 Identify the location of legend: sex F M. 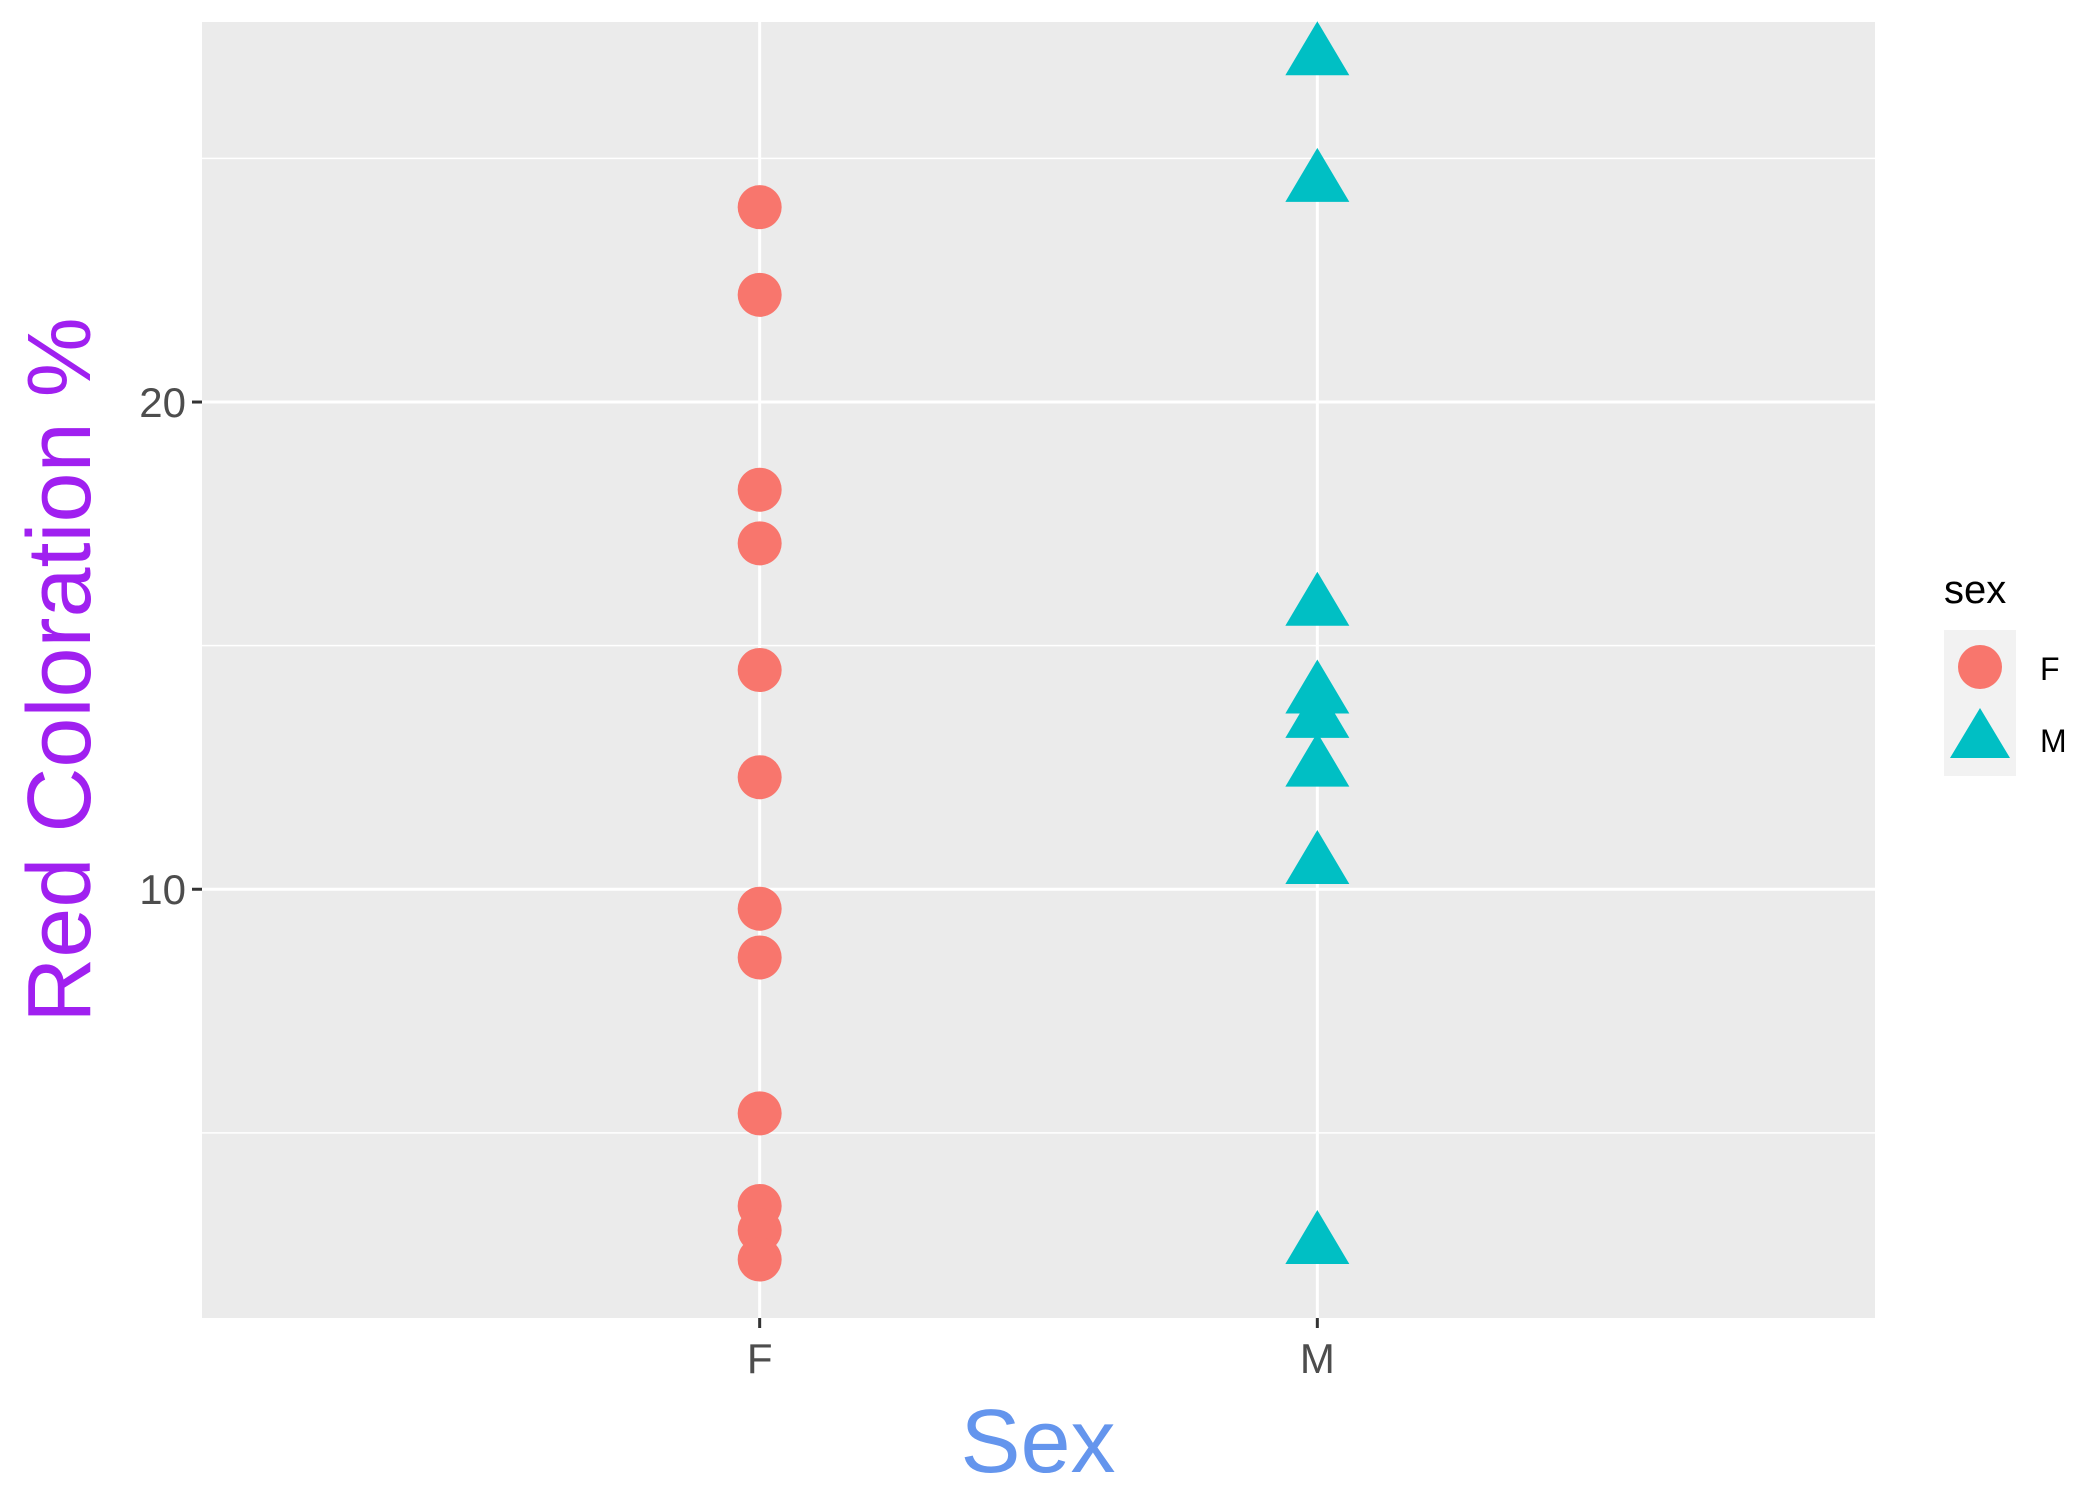
(2005, 672).